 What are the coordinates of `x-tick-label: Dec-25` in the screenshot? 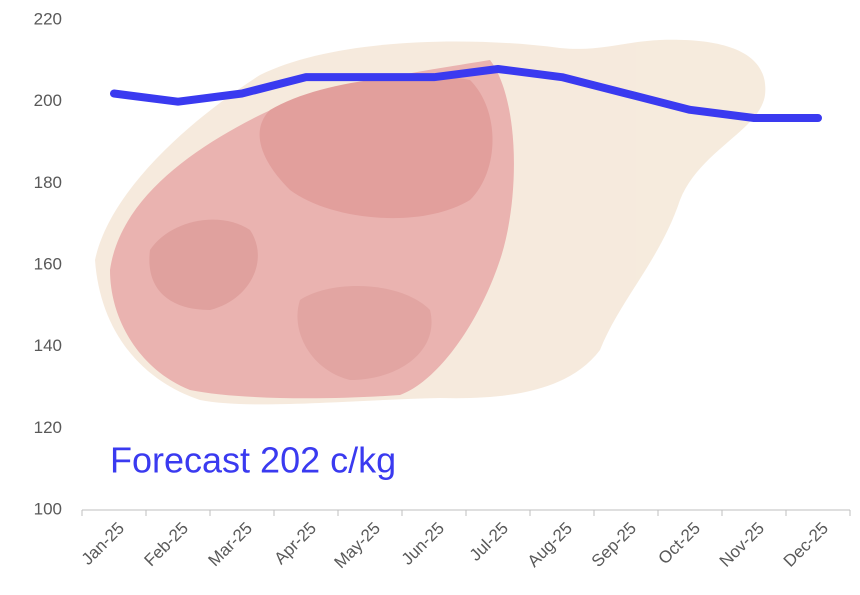 It's located at (806, 545).